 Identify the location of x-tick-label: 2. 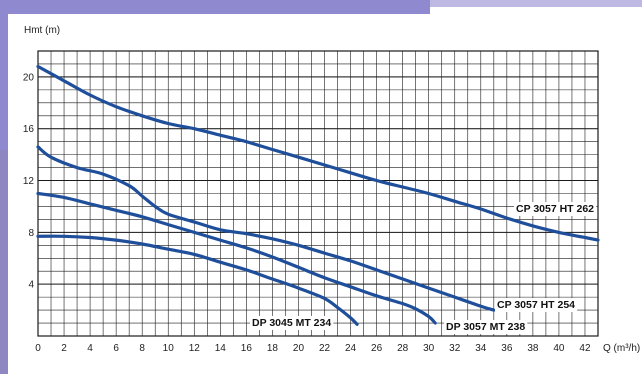
(64, 348).